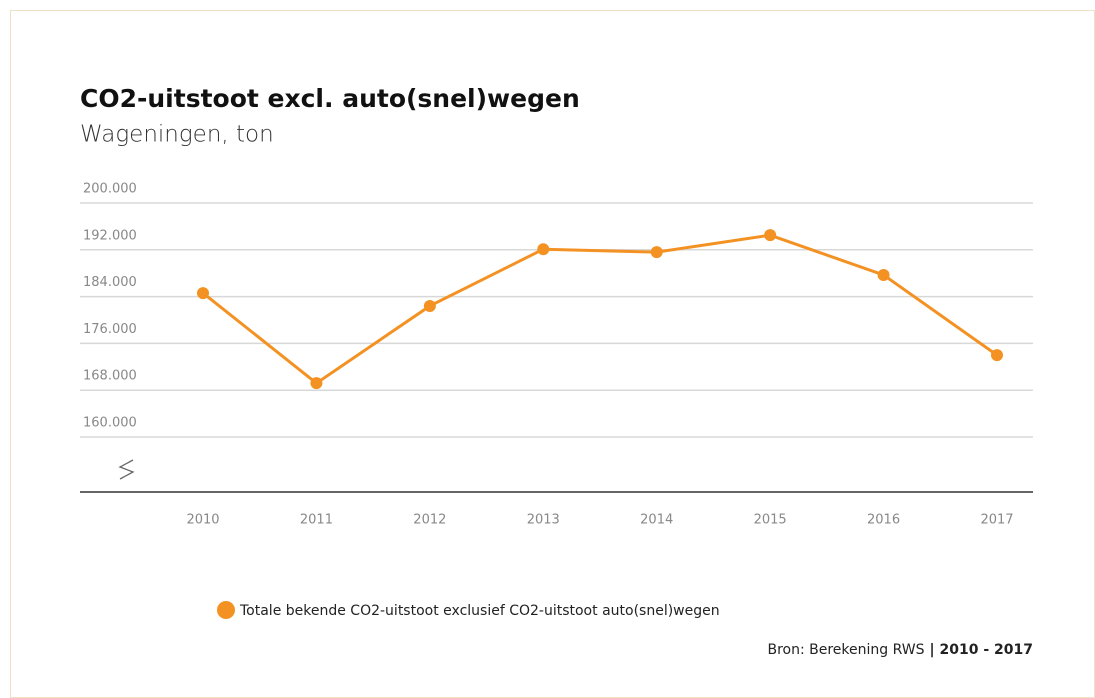 This screenshot has height=698, width=1095. I want to click on source: Bron: Berekening RWS | 2010 - 2017, so click(900, 650).